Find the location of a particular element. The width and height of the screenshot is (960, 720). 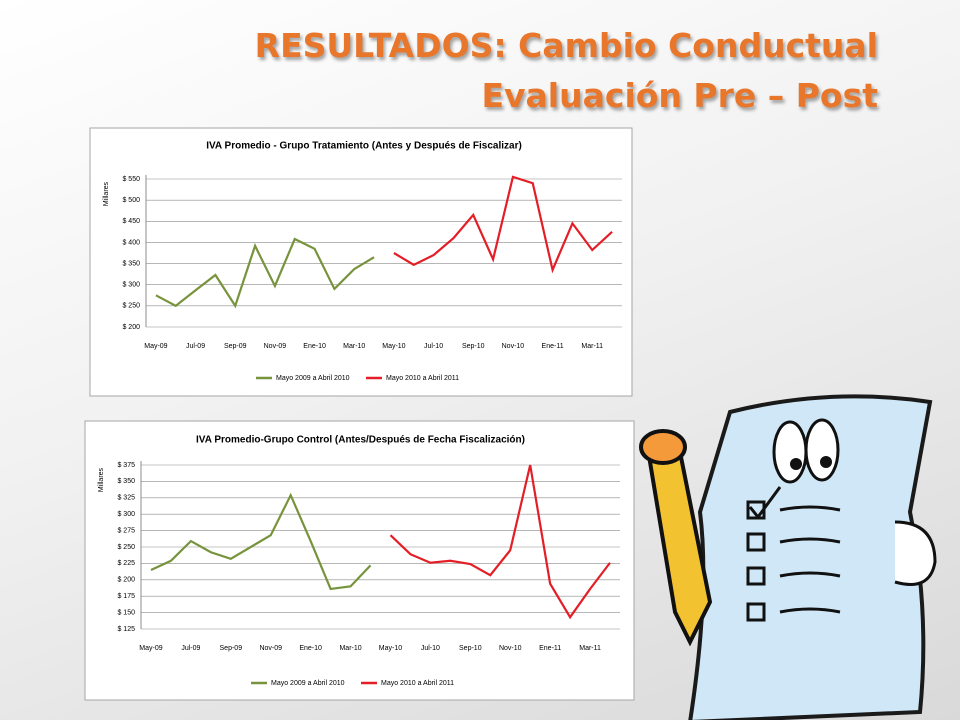

checklist-cartoon is located at coordinates (788, 557).